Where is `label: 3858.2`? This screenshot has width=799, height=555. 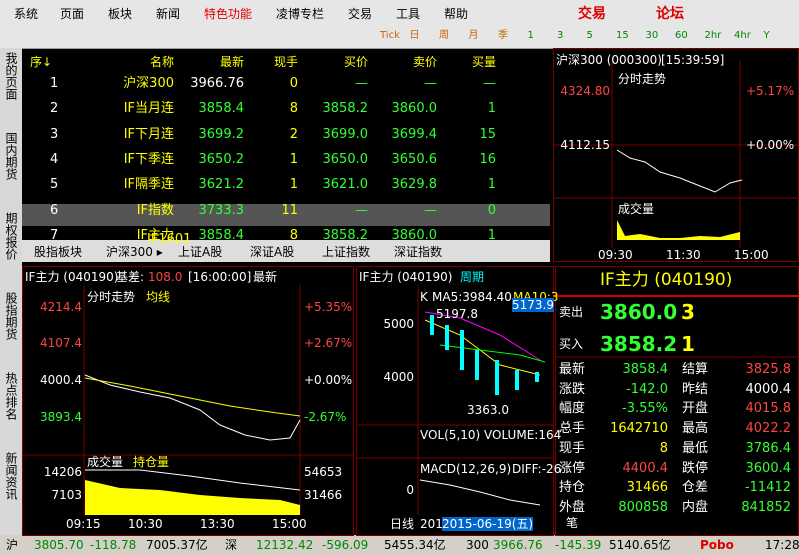 label: 3858.2 is located at coordinates (639, 344).